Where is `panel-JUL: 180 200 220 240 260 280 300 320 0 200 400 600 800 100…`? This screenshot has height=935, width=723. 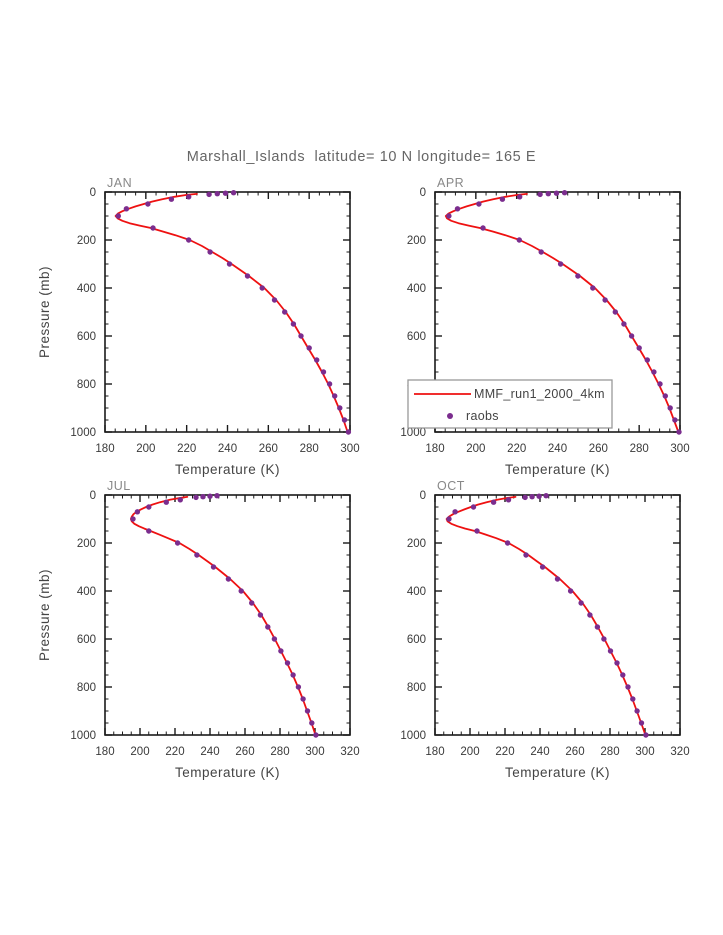 panel-JUL: 180 200 220 240 260 280 300 320 0 200 400 600 800 100… is located at coordinates (198, 629).